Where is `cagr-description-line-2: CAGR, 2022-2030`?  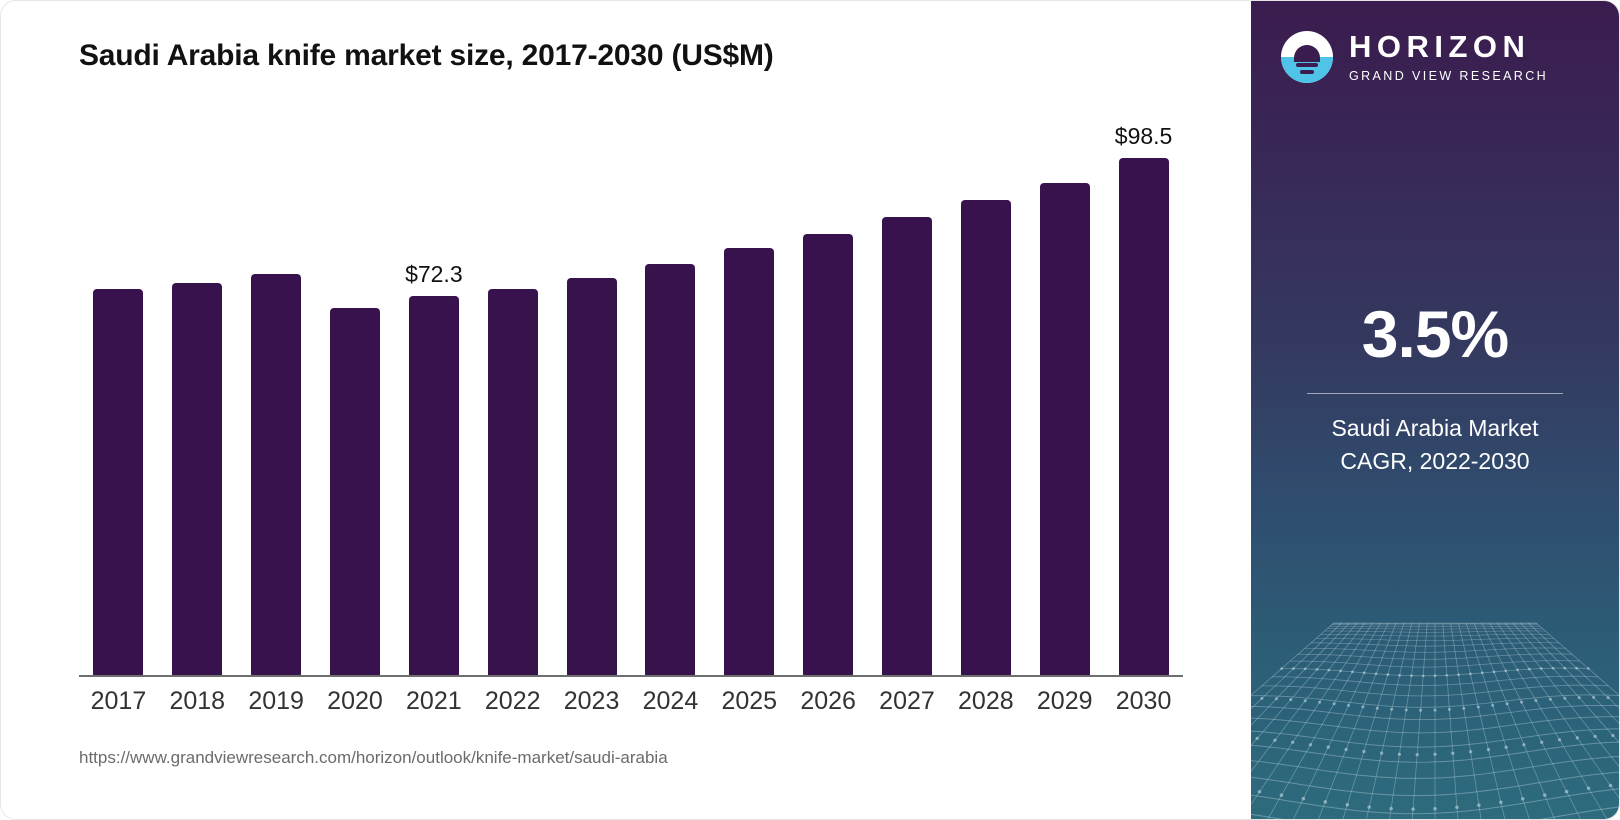 cagr-description-line-2: CAGR, 2022-2030 is located at coordinates (1435, 461).